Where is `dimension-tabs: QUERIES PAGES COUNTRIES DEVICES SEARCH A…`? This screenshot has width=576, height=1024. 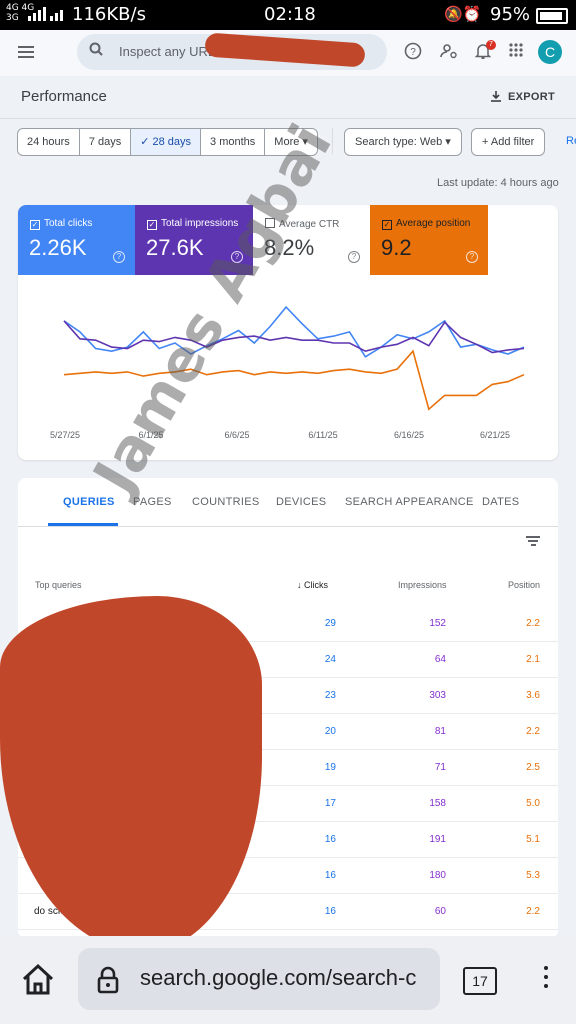
dimension-tabs: QUERIES PAGES COUNTRIES DEVICES SEARCH A… is located at coordinates (288, 502).